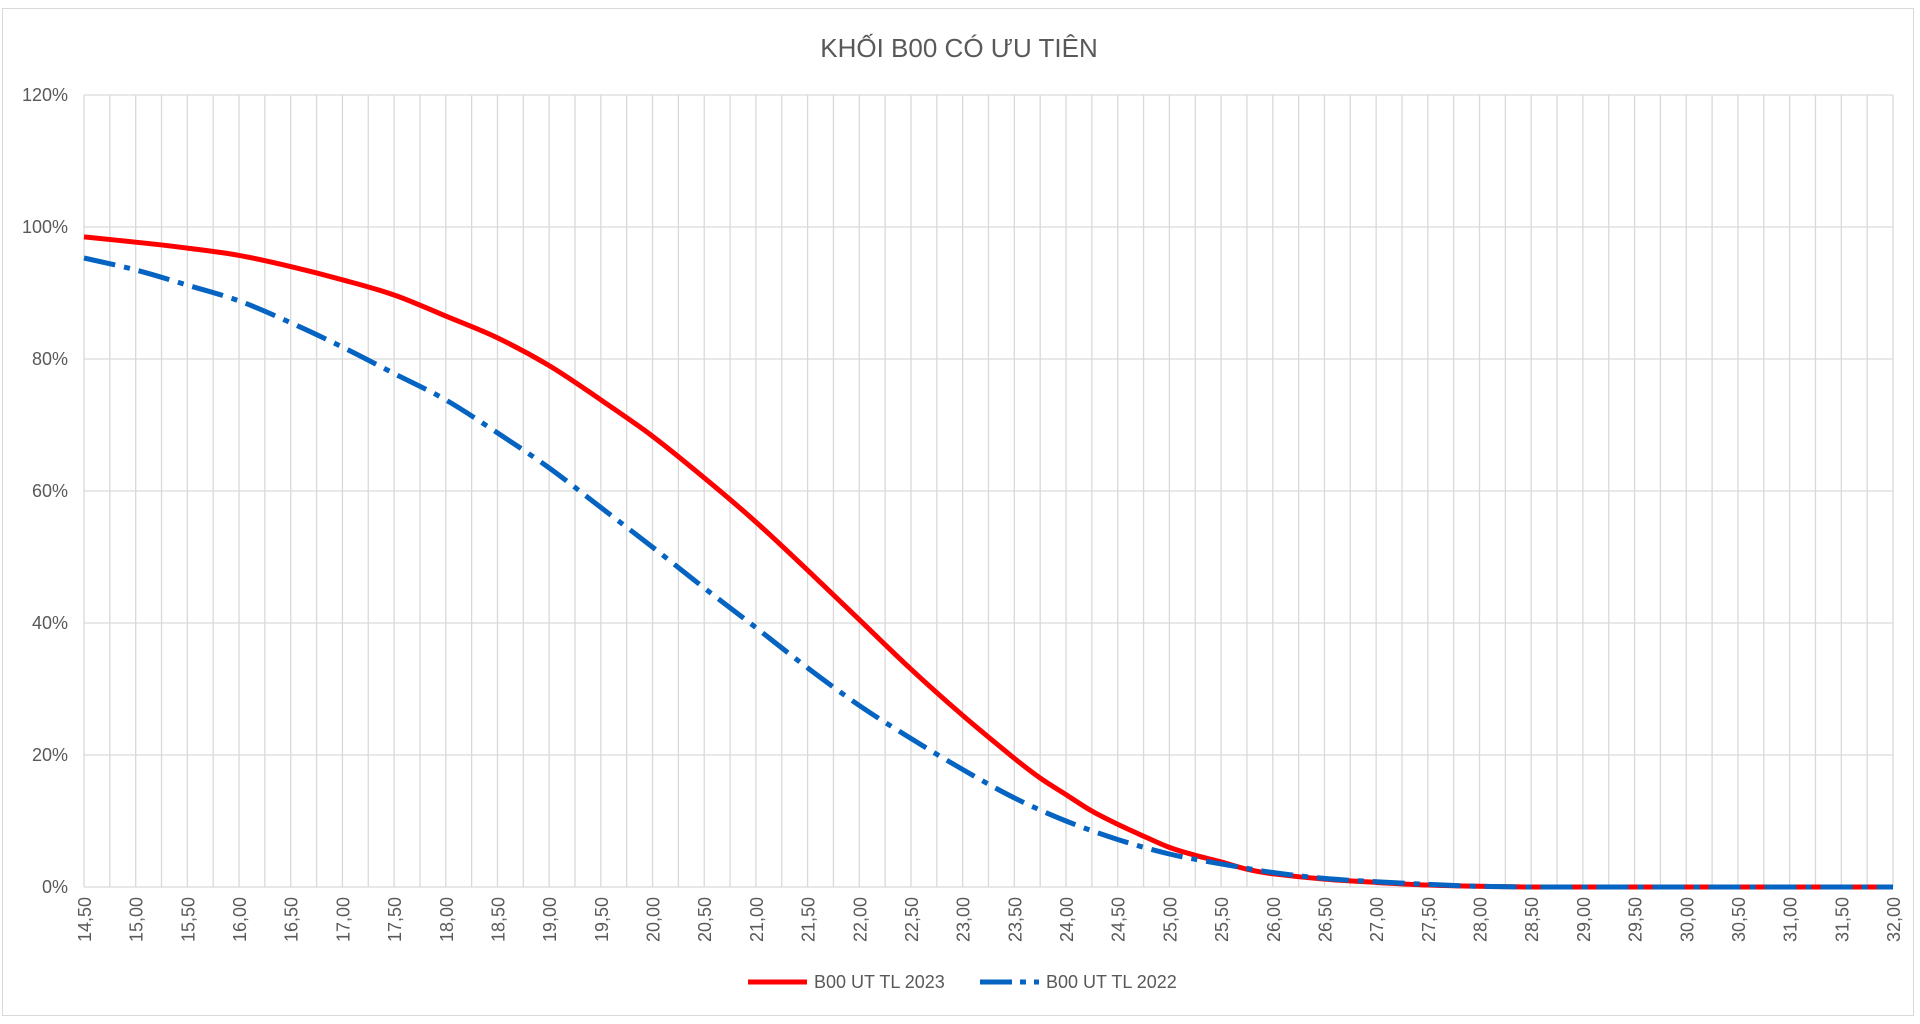 This screenshot has width=1920, height=1024. What do you see at coordinates (1791, 919) in the screenshot?
I see `x-tick-label: 31,00` at bounding box center [1791, 919].